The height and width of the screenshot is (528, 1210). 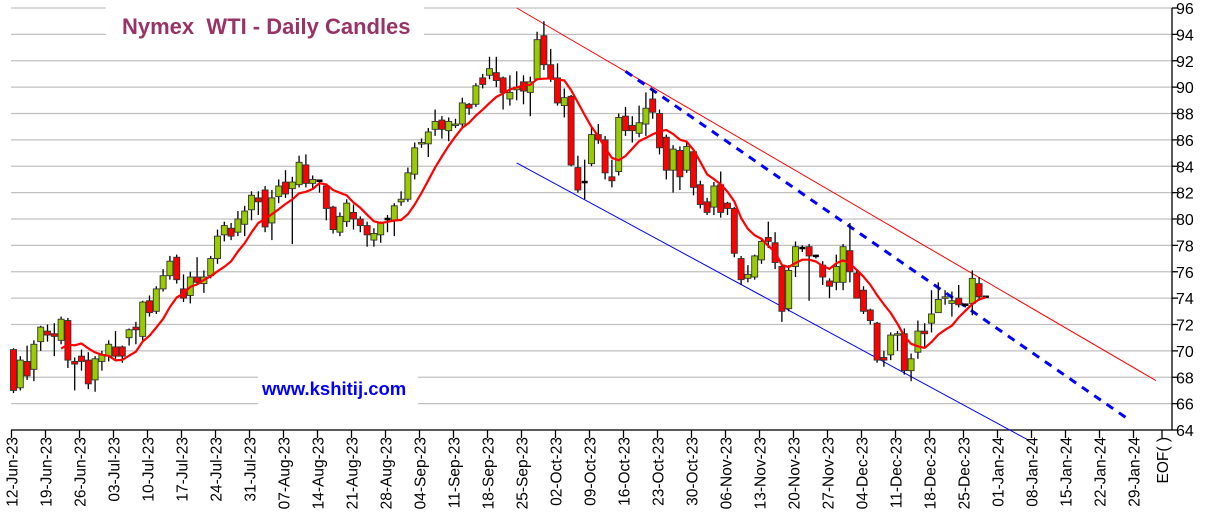 What do you see at coordinates (863, 473) in the screenshot?
I see `x-tick-label: 04-Dec-23` at bounding box center [863, 473].